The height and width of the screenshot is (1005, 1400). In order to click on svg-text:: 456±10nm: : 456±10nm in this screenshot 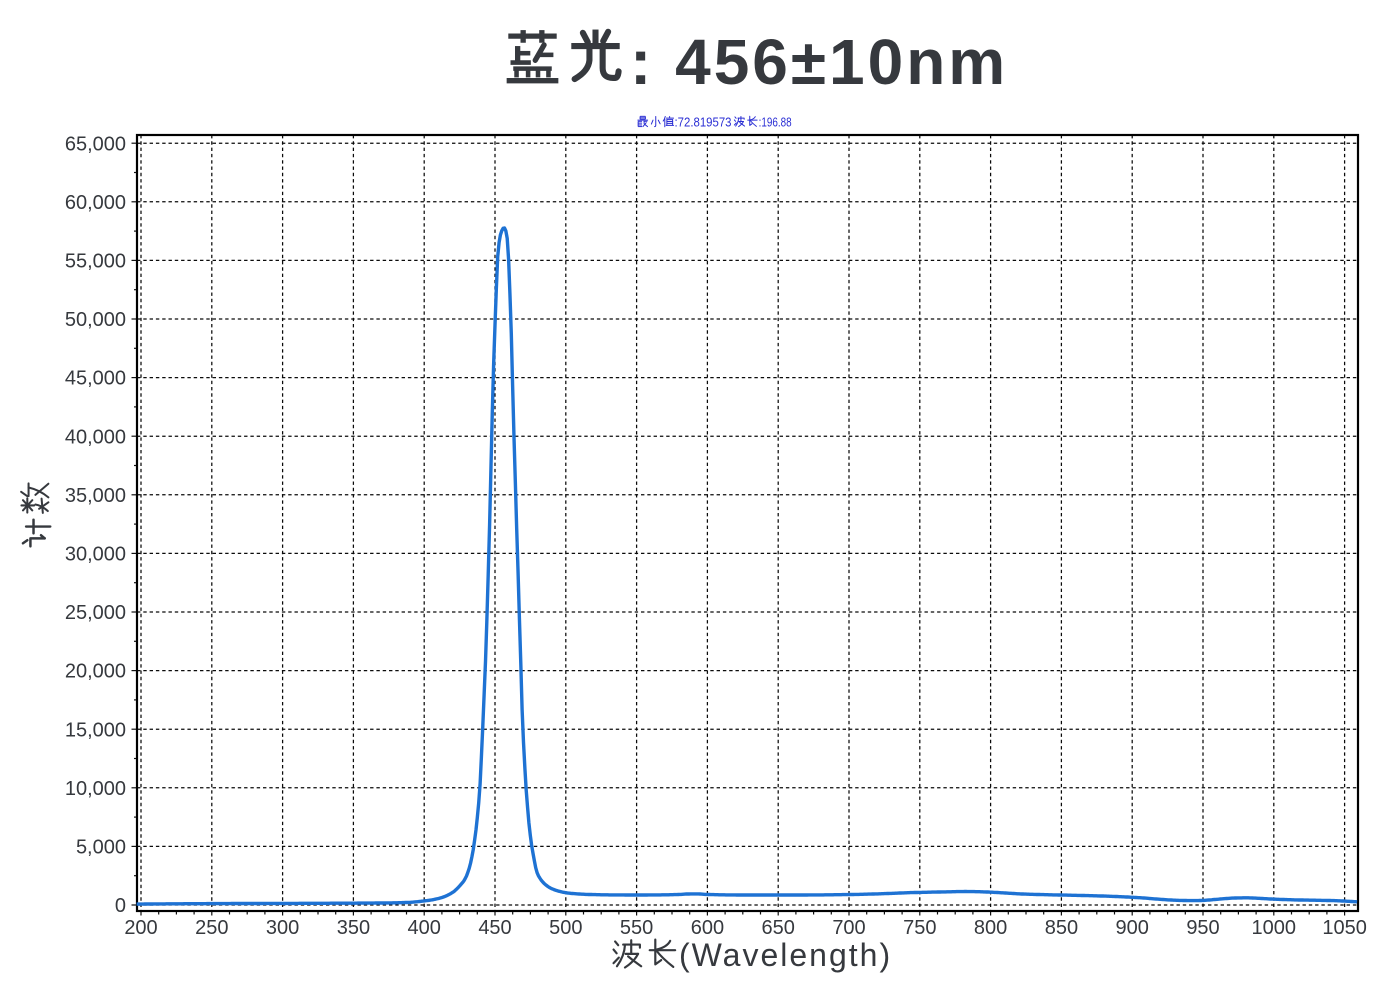, I will do `click(819, 62)`.